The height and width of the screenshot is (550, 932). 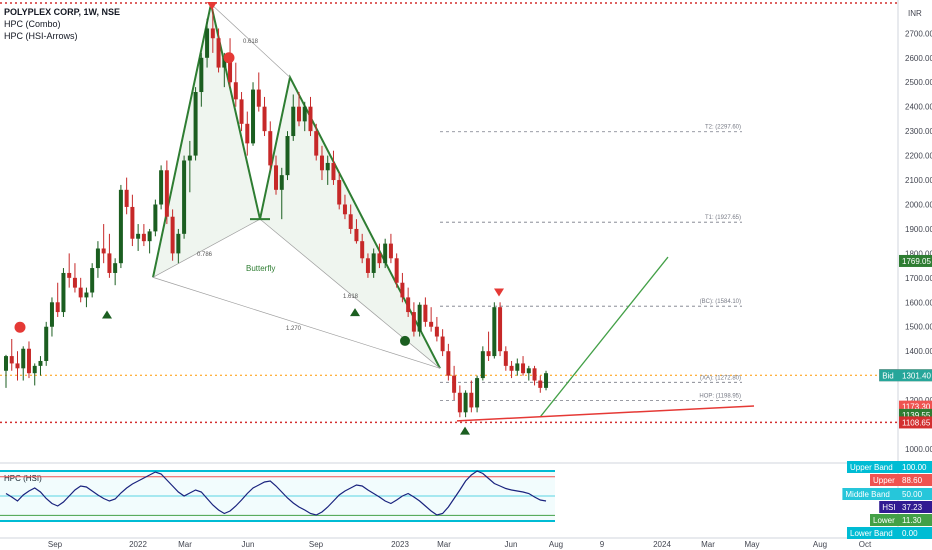 I want to click on y-tick-label: 2600.00, so click(x=918, y=58).